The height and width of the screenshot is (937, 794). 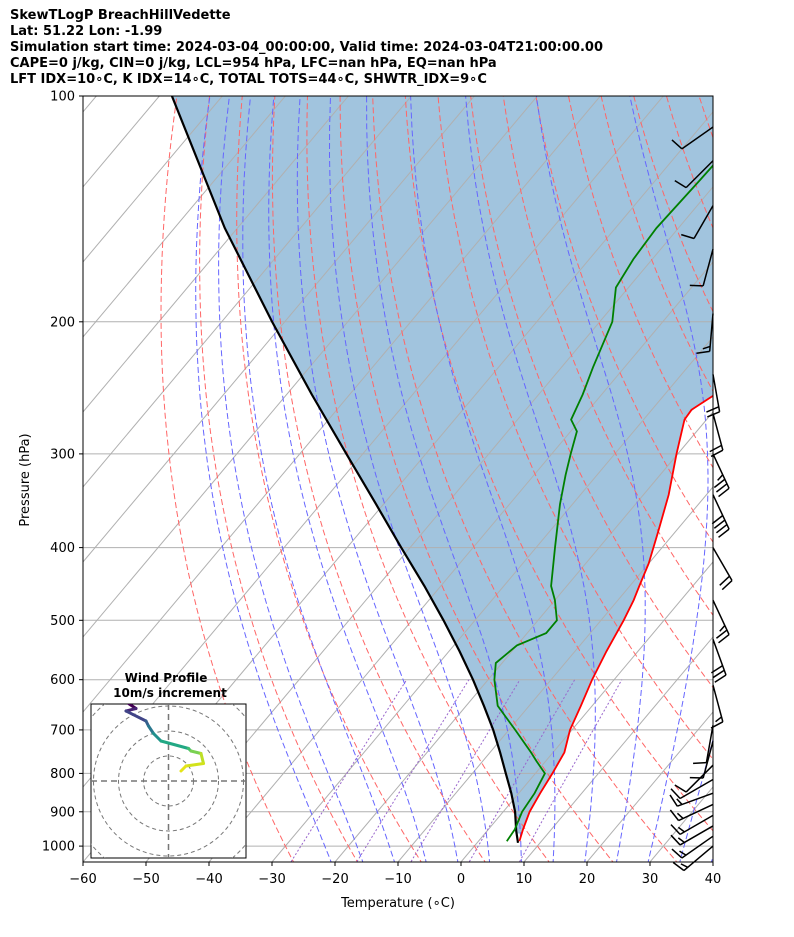 I want to click on y-tick-label: 300, so click(x=62, y=454).